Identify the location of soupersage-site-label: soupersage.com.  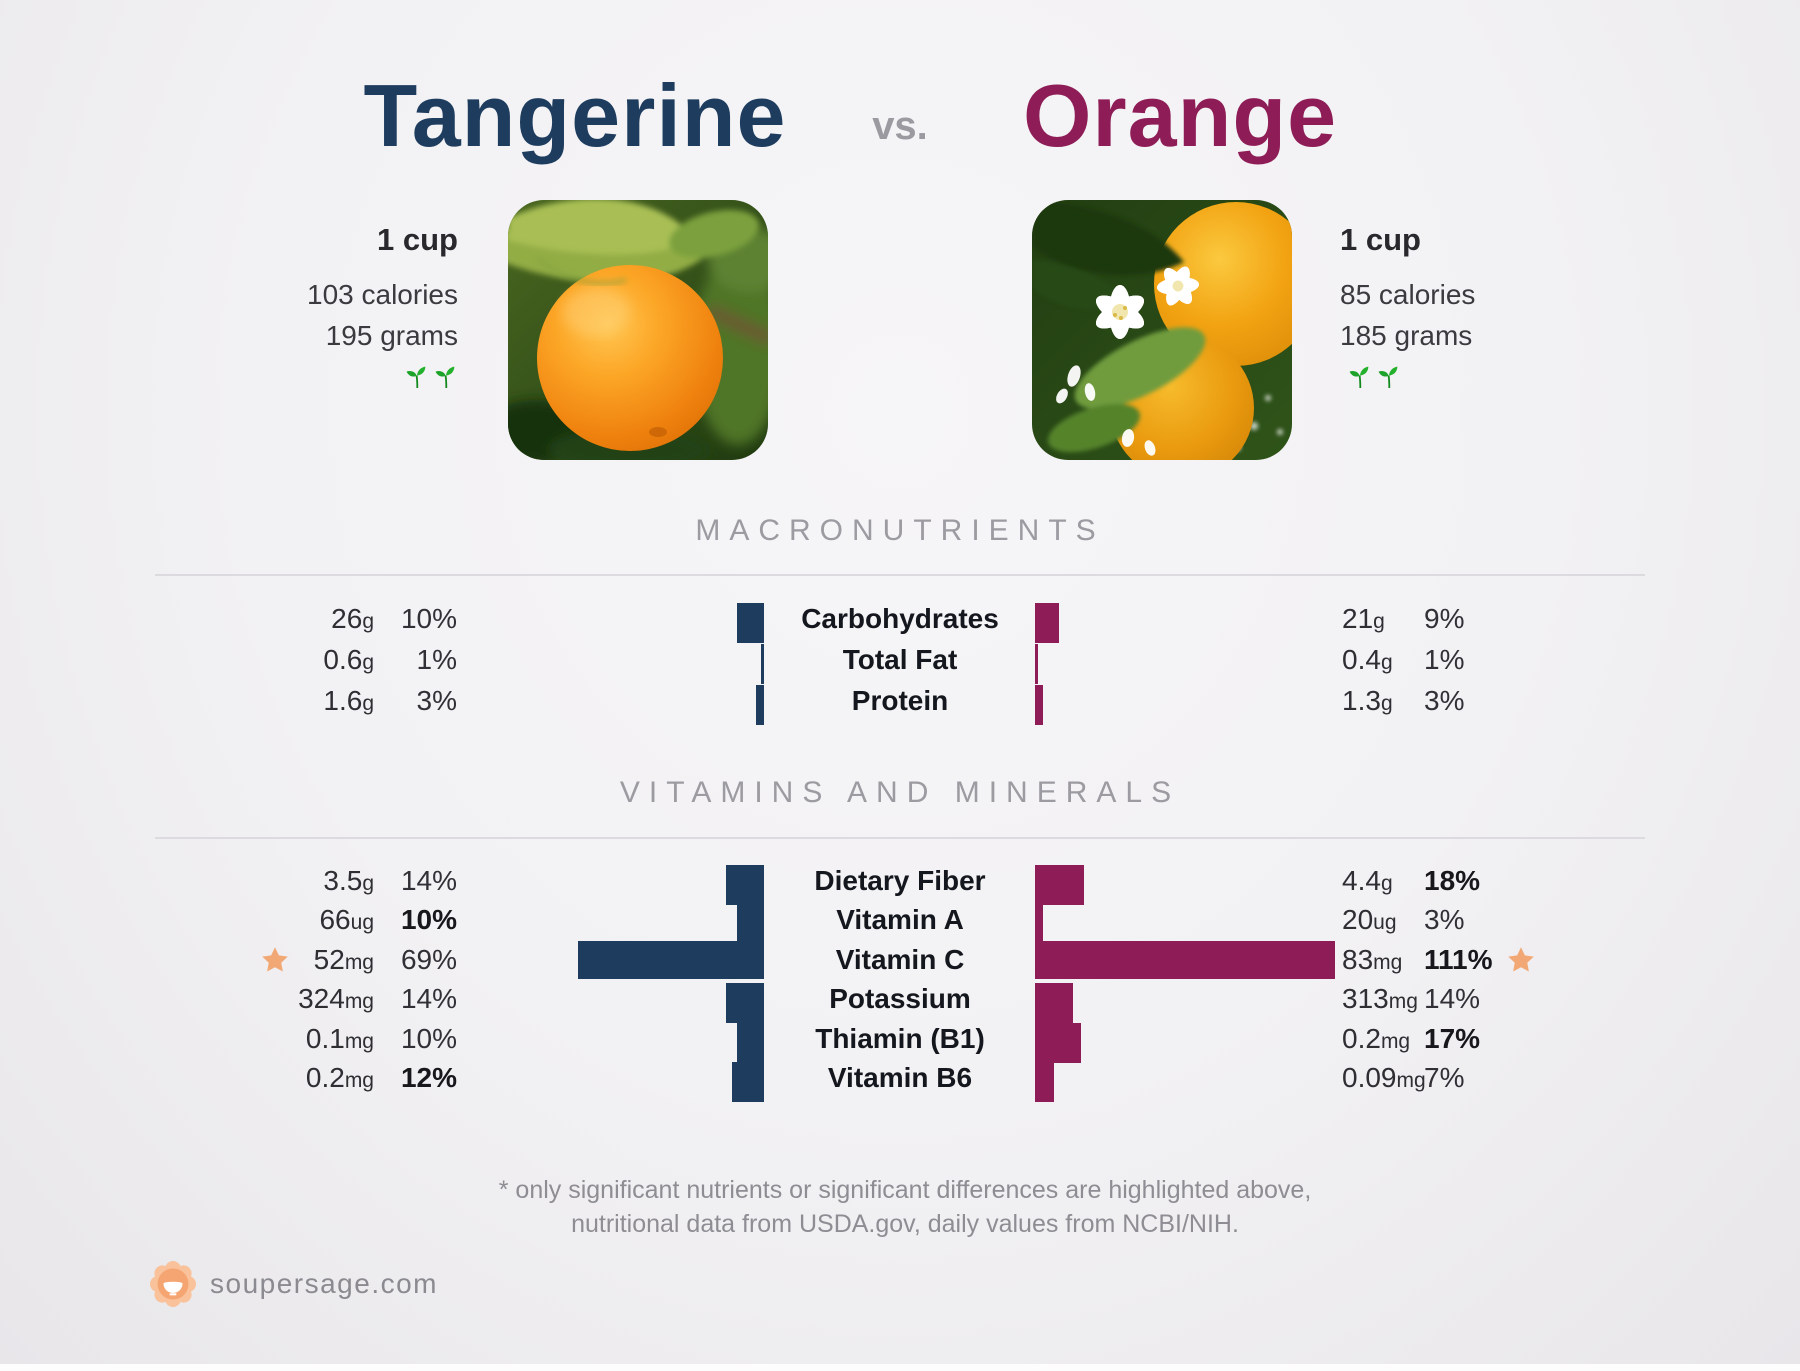
(324, 1283).